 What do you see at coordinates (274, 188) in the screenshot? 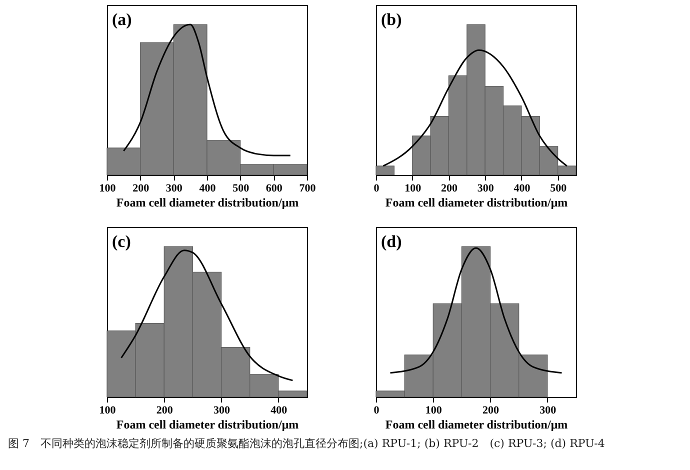
I see `x-tick-label: 600` at bounding box center [274, 188].